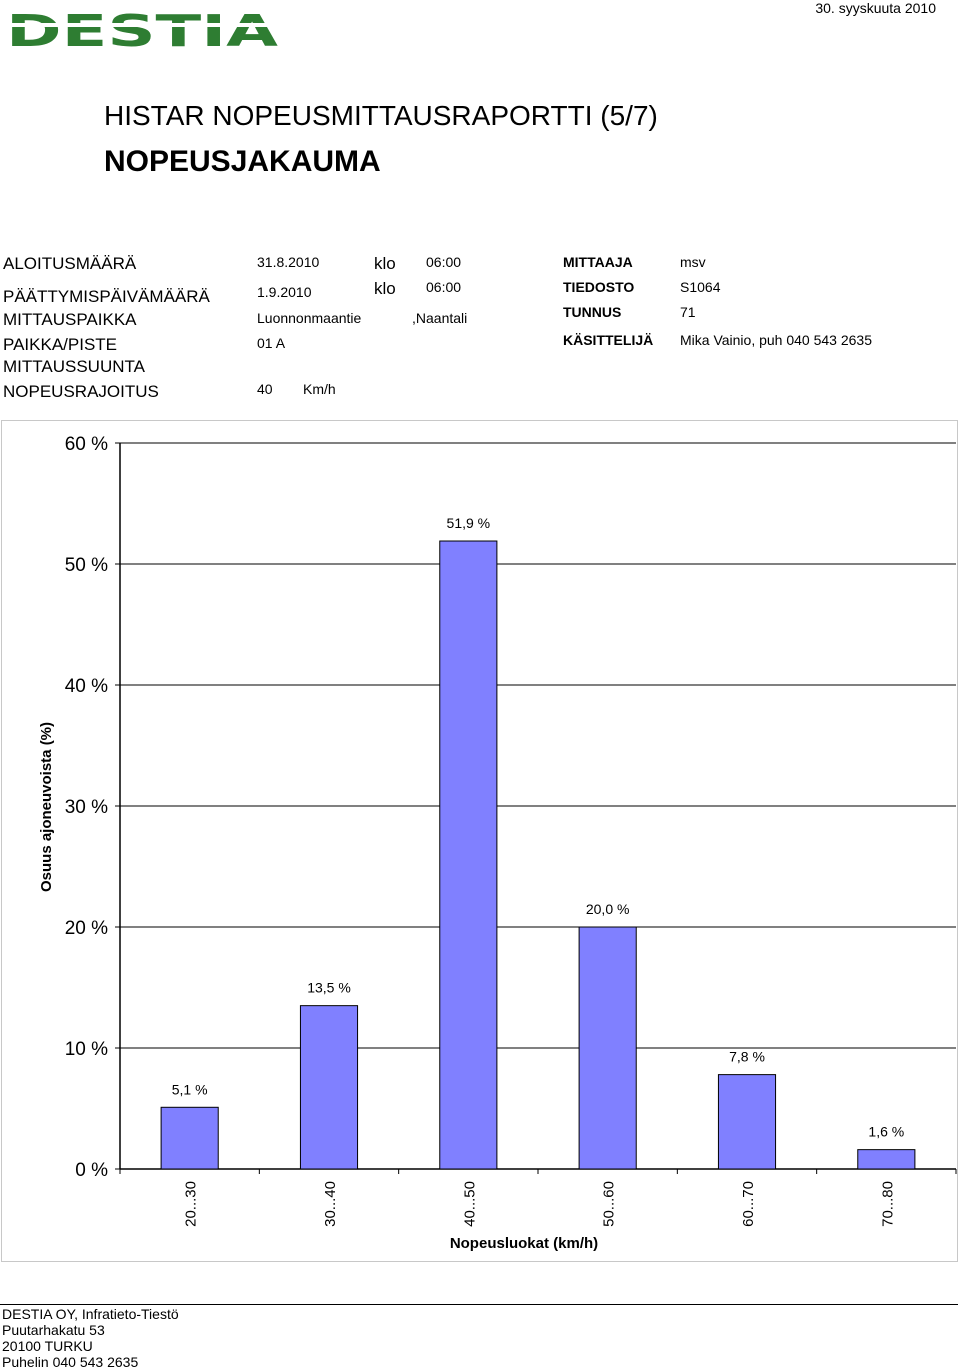 This screenshot has width=960, height=1370. What do you see at coordinates (86, 686) in the screenshot?
I see `y-tick-label: 40 %` at bounding box center [86, 686].